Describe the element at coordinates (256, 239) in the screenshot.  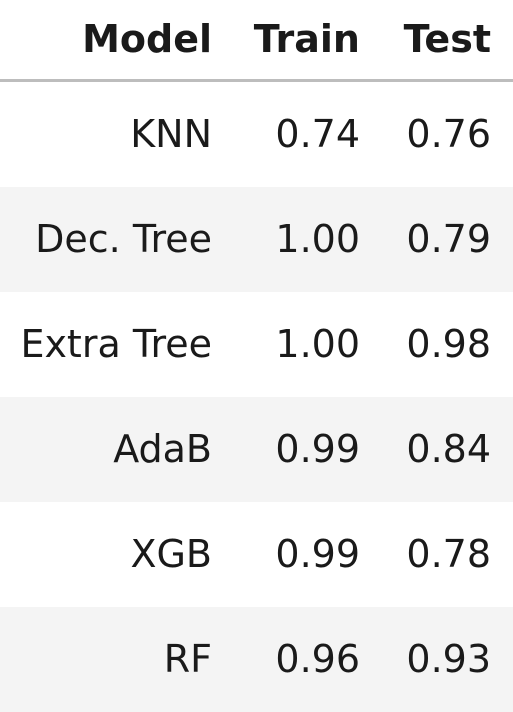
I see `table-row: Dec. Tree 1.00 0.79` at that location.